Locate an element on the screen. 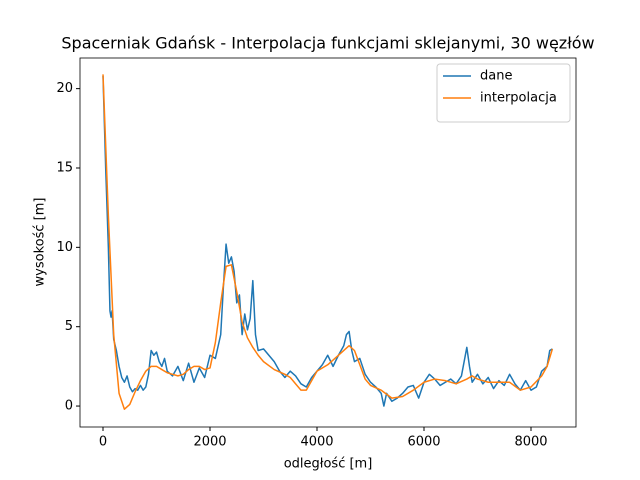 This screenshot has height=480, width=640. y-tick-label: 0 is located at coordinates (69, 406).